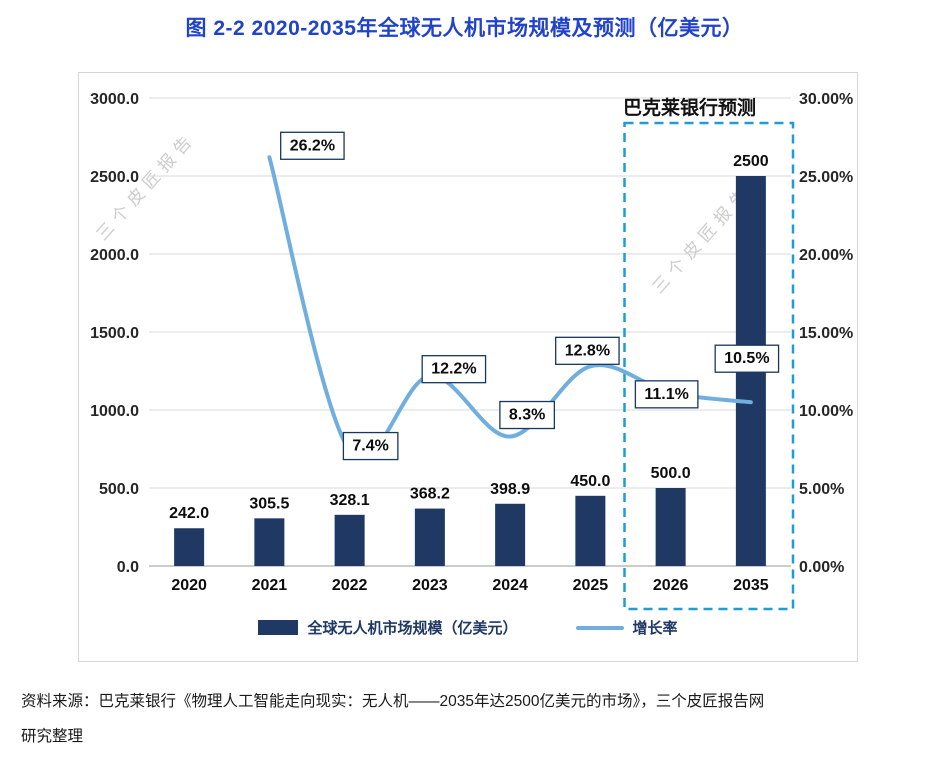 The width and height of the screenshot is (929, 762). Describe the element at coordinates (510, 585) in the screenshot. I see `x-axis-label: 2024` at that location.